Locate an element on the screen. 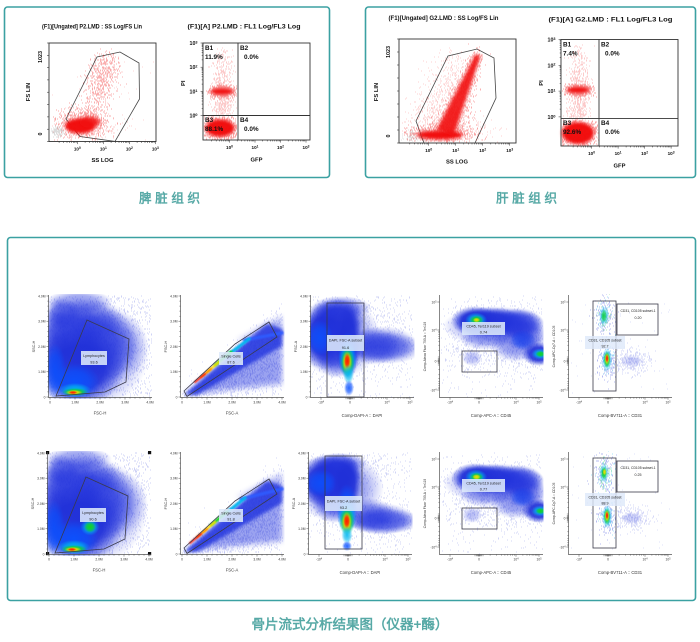 The image size is (700, 642). svg-text: B2 is located at coordinates (244, 48).